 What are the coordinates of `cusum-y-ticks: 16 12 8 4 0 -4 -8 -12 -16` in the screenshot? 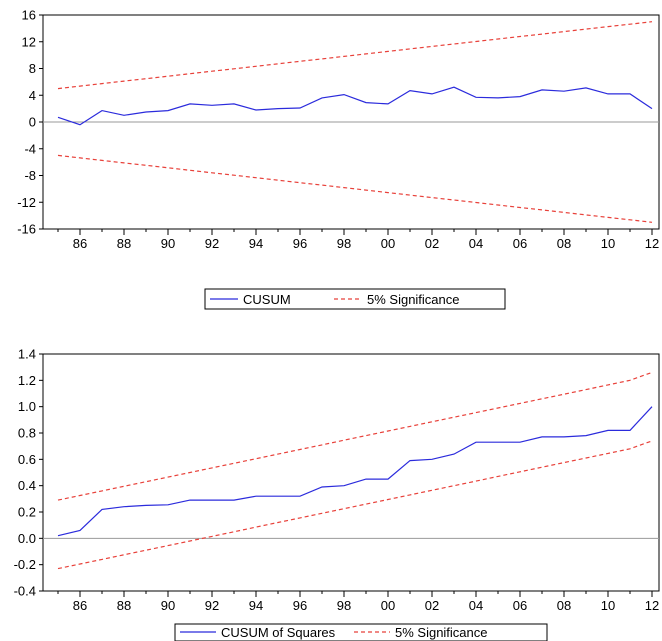 It's located at (30, 122).